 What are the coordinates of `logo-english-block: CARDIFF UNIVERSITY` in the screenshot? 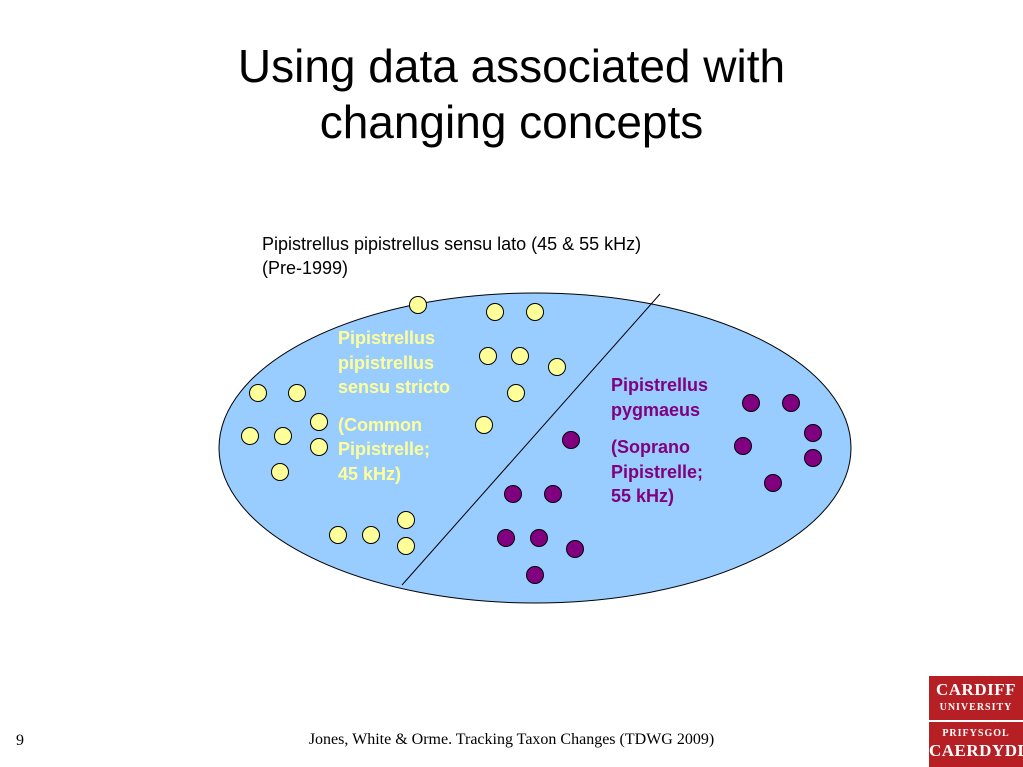 It's located at (976, 698).